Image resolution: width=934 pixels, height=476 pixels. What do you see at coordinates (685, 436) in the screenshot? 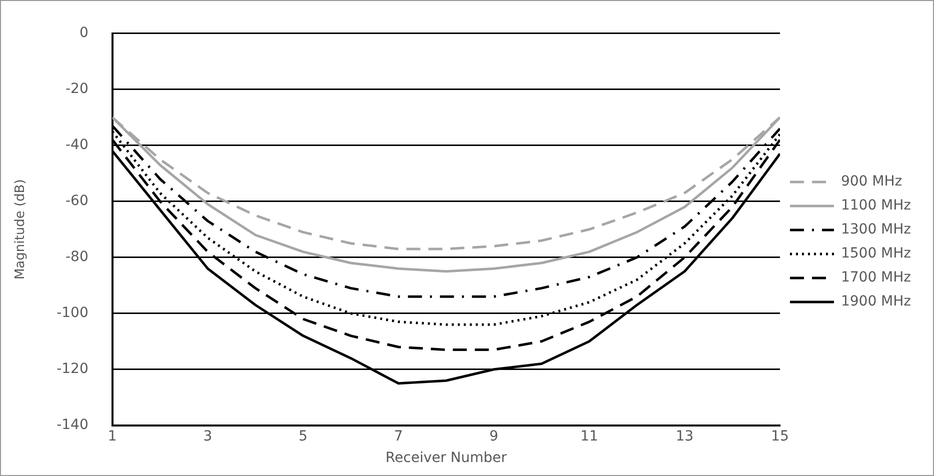
I see `x-tick-label: 13` at bounding box center [685, 436].